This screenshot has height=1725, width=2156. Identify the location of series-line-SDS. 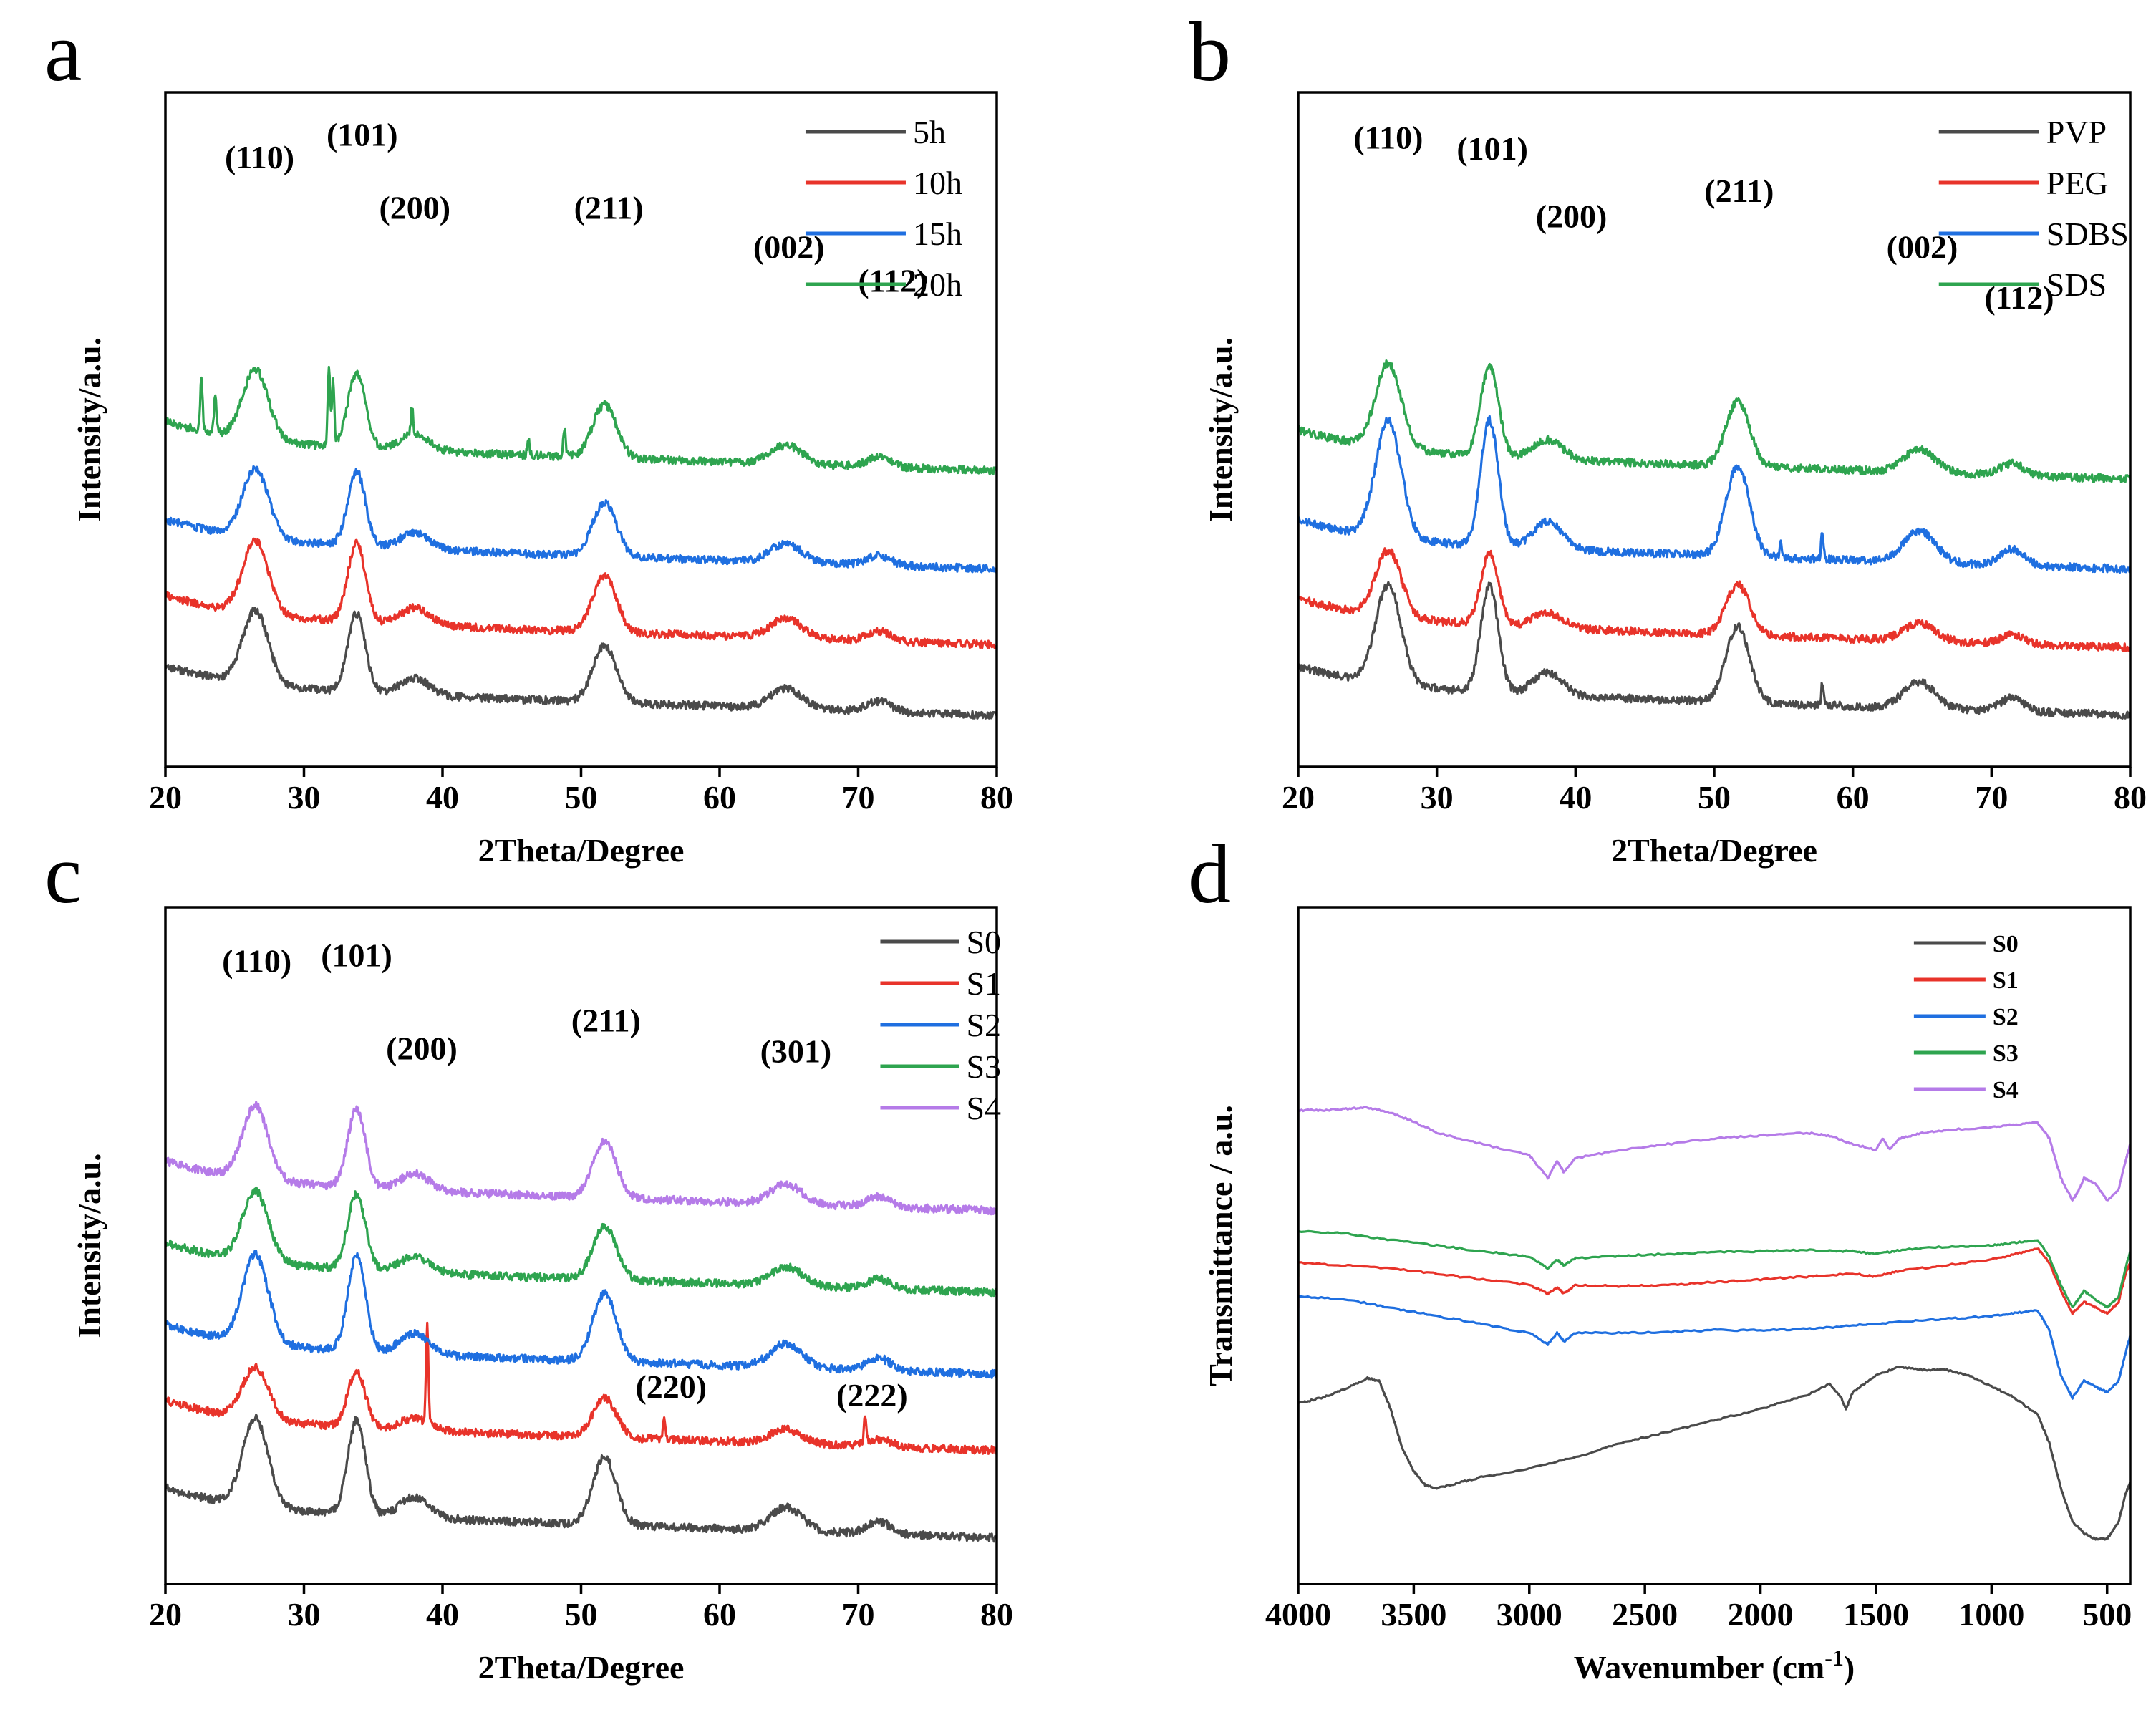
(1714, 421).